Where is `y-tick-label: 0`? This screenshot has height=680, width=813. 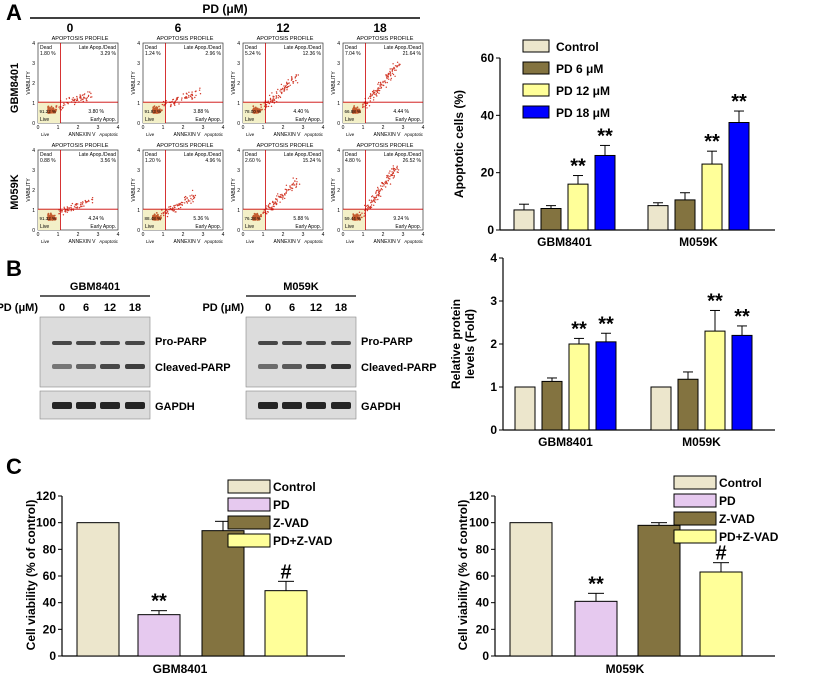
y-tick-label: 0 is located at coordinates (485, 656).